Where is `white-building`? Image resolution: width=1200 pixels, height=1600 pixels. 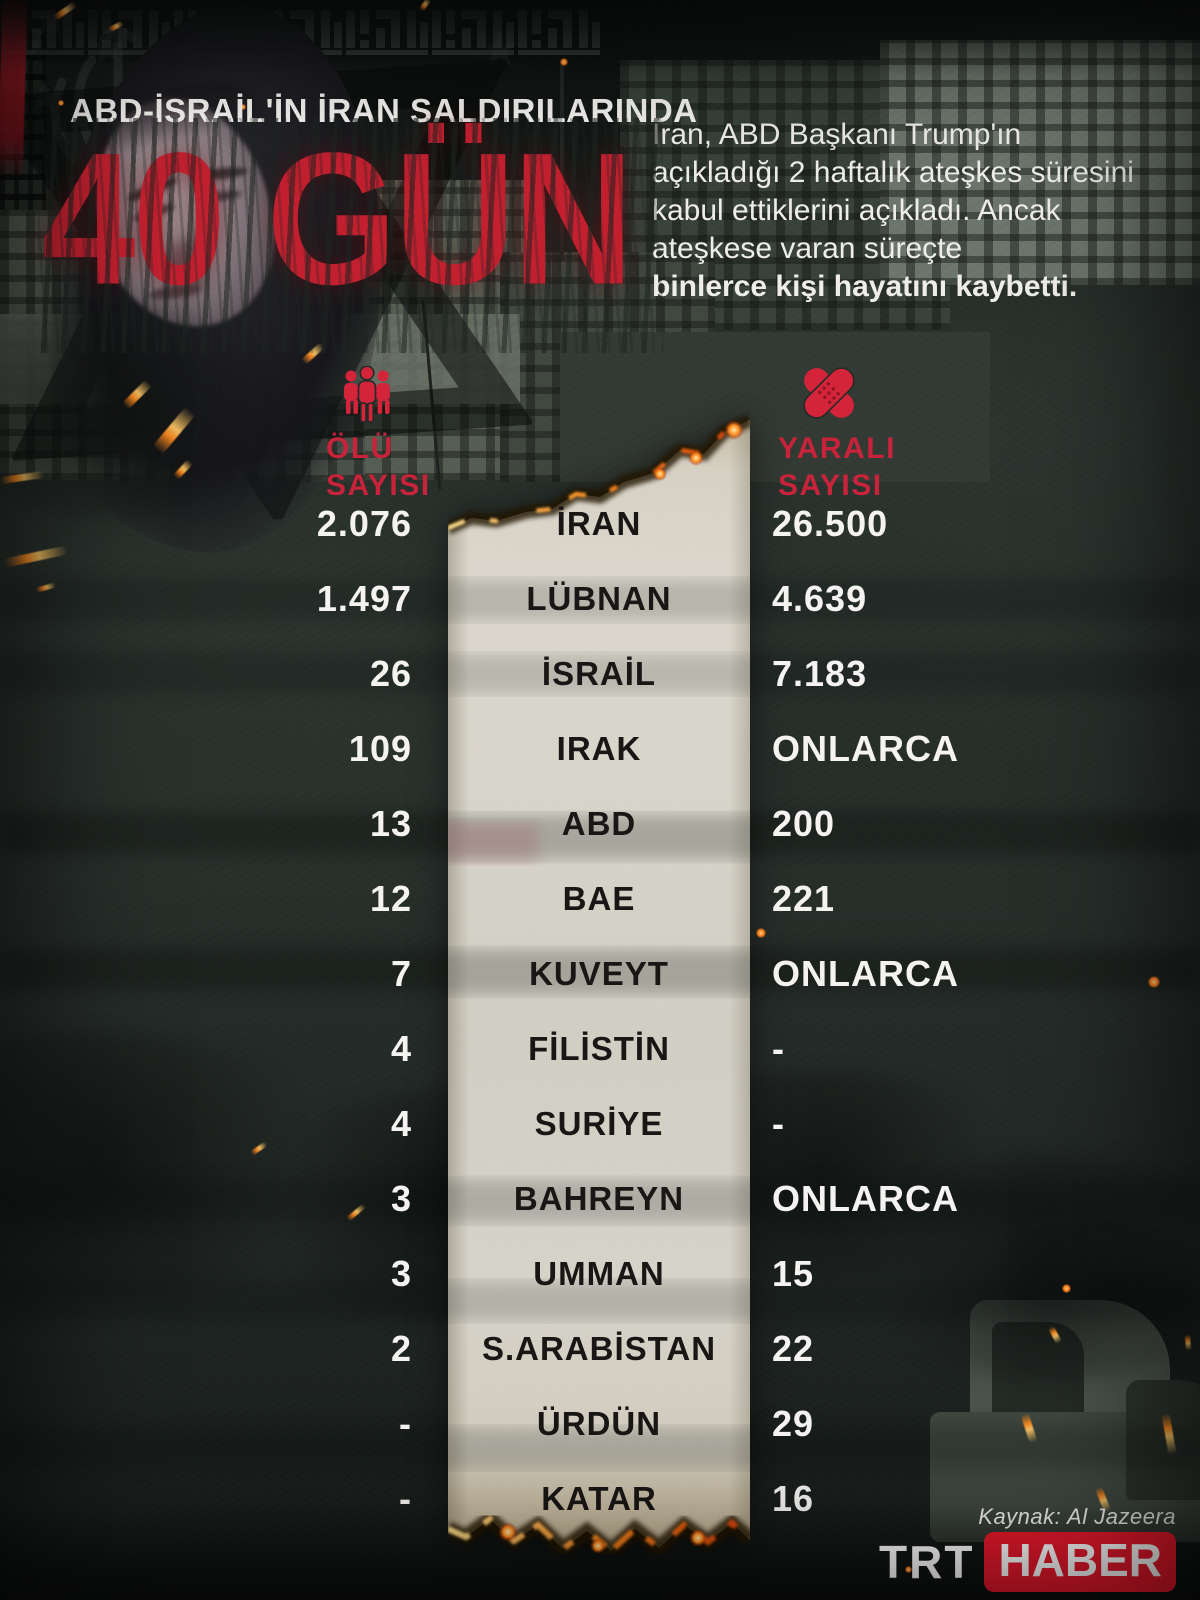
white-building is located at coordinates (1040, 162).